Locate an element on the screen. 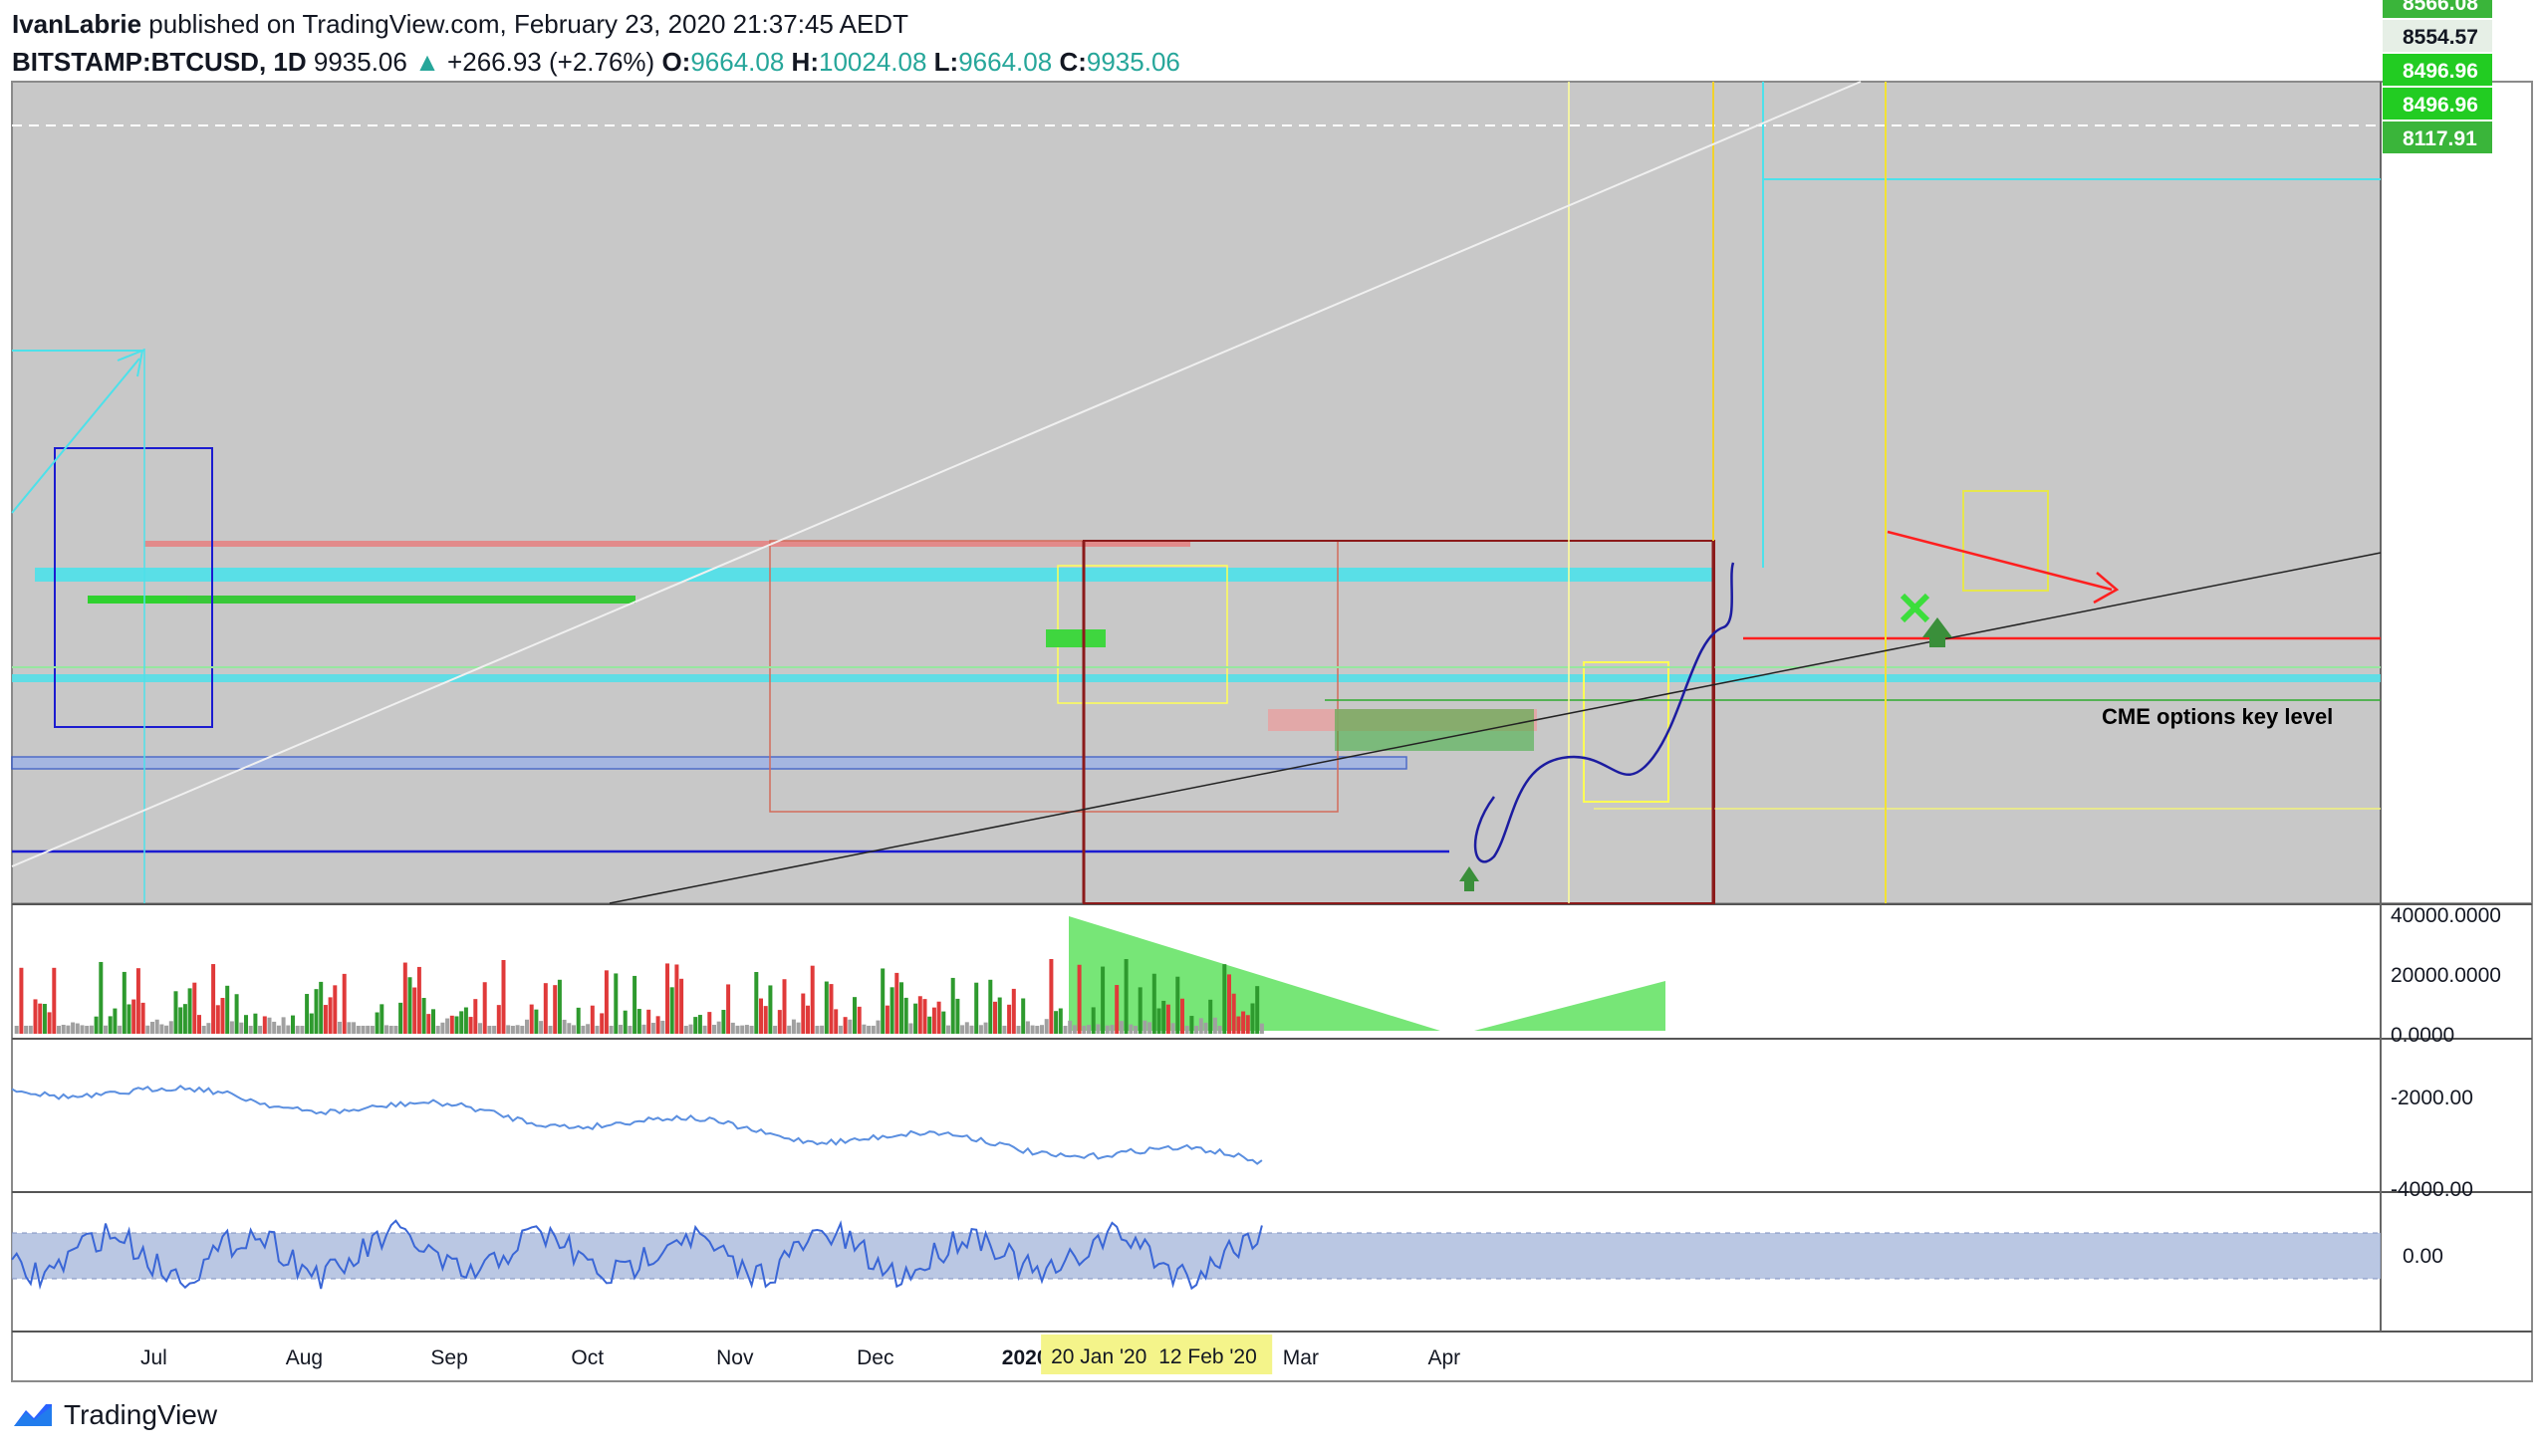 The width and height of the screenshot is (2542, 1456). cyan-support-zone is located at coordinates (1196, 678).